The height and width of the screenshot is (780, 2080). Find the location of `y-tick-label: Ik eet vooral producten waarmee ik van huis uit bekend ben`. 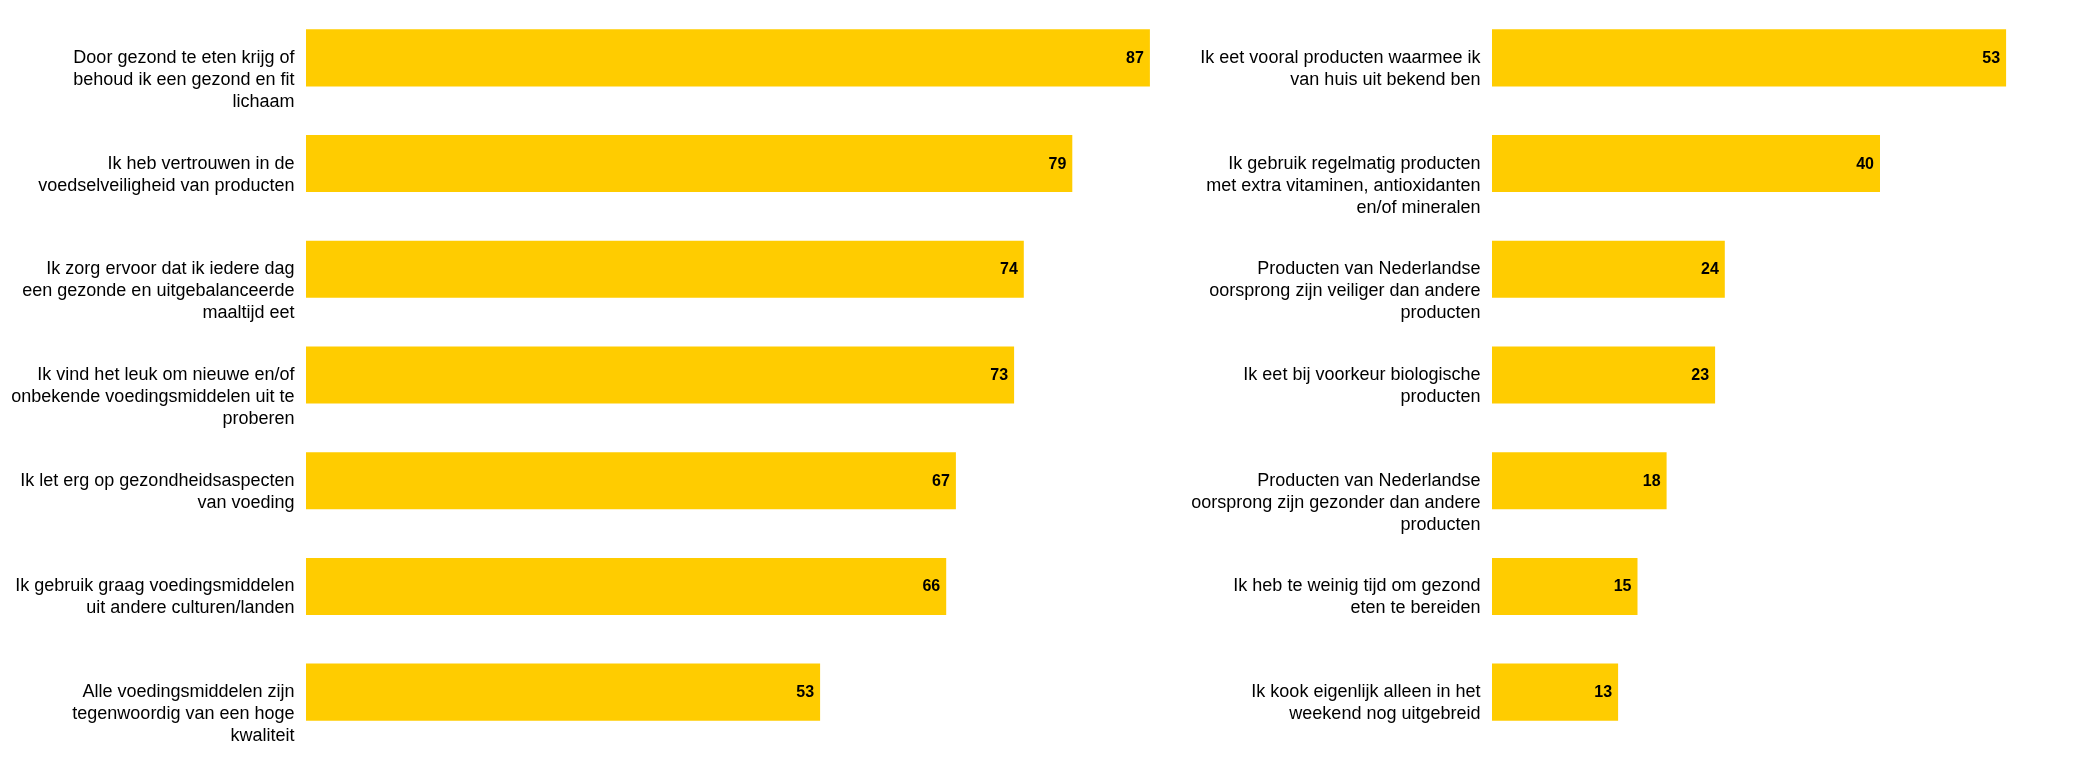

y-tick-label: Ik eet vooral producten waarmee ik van huis uit bekend ben is located at coordinates (1341, 67).